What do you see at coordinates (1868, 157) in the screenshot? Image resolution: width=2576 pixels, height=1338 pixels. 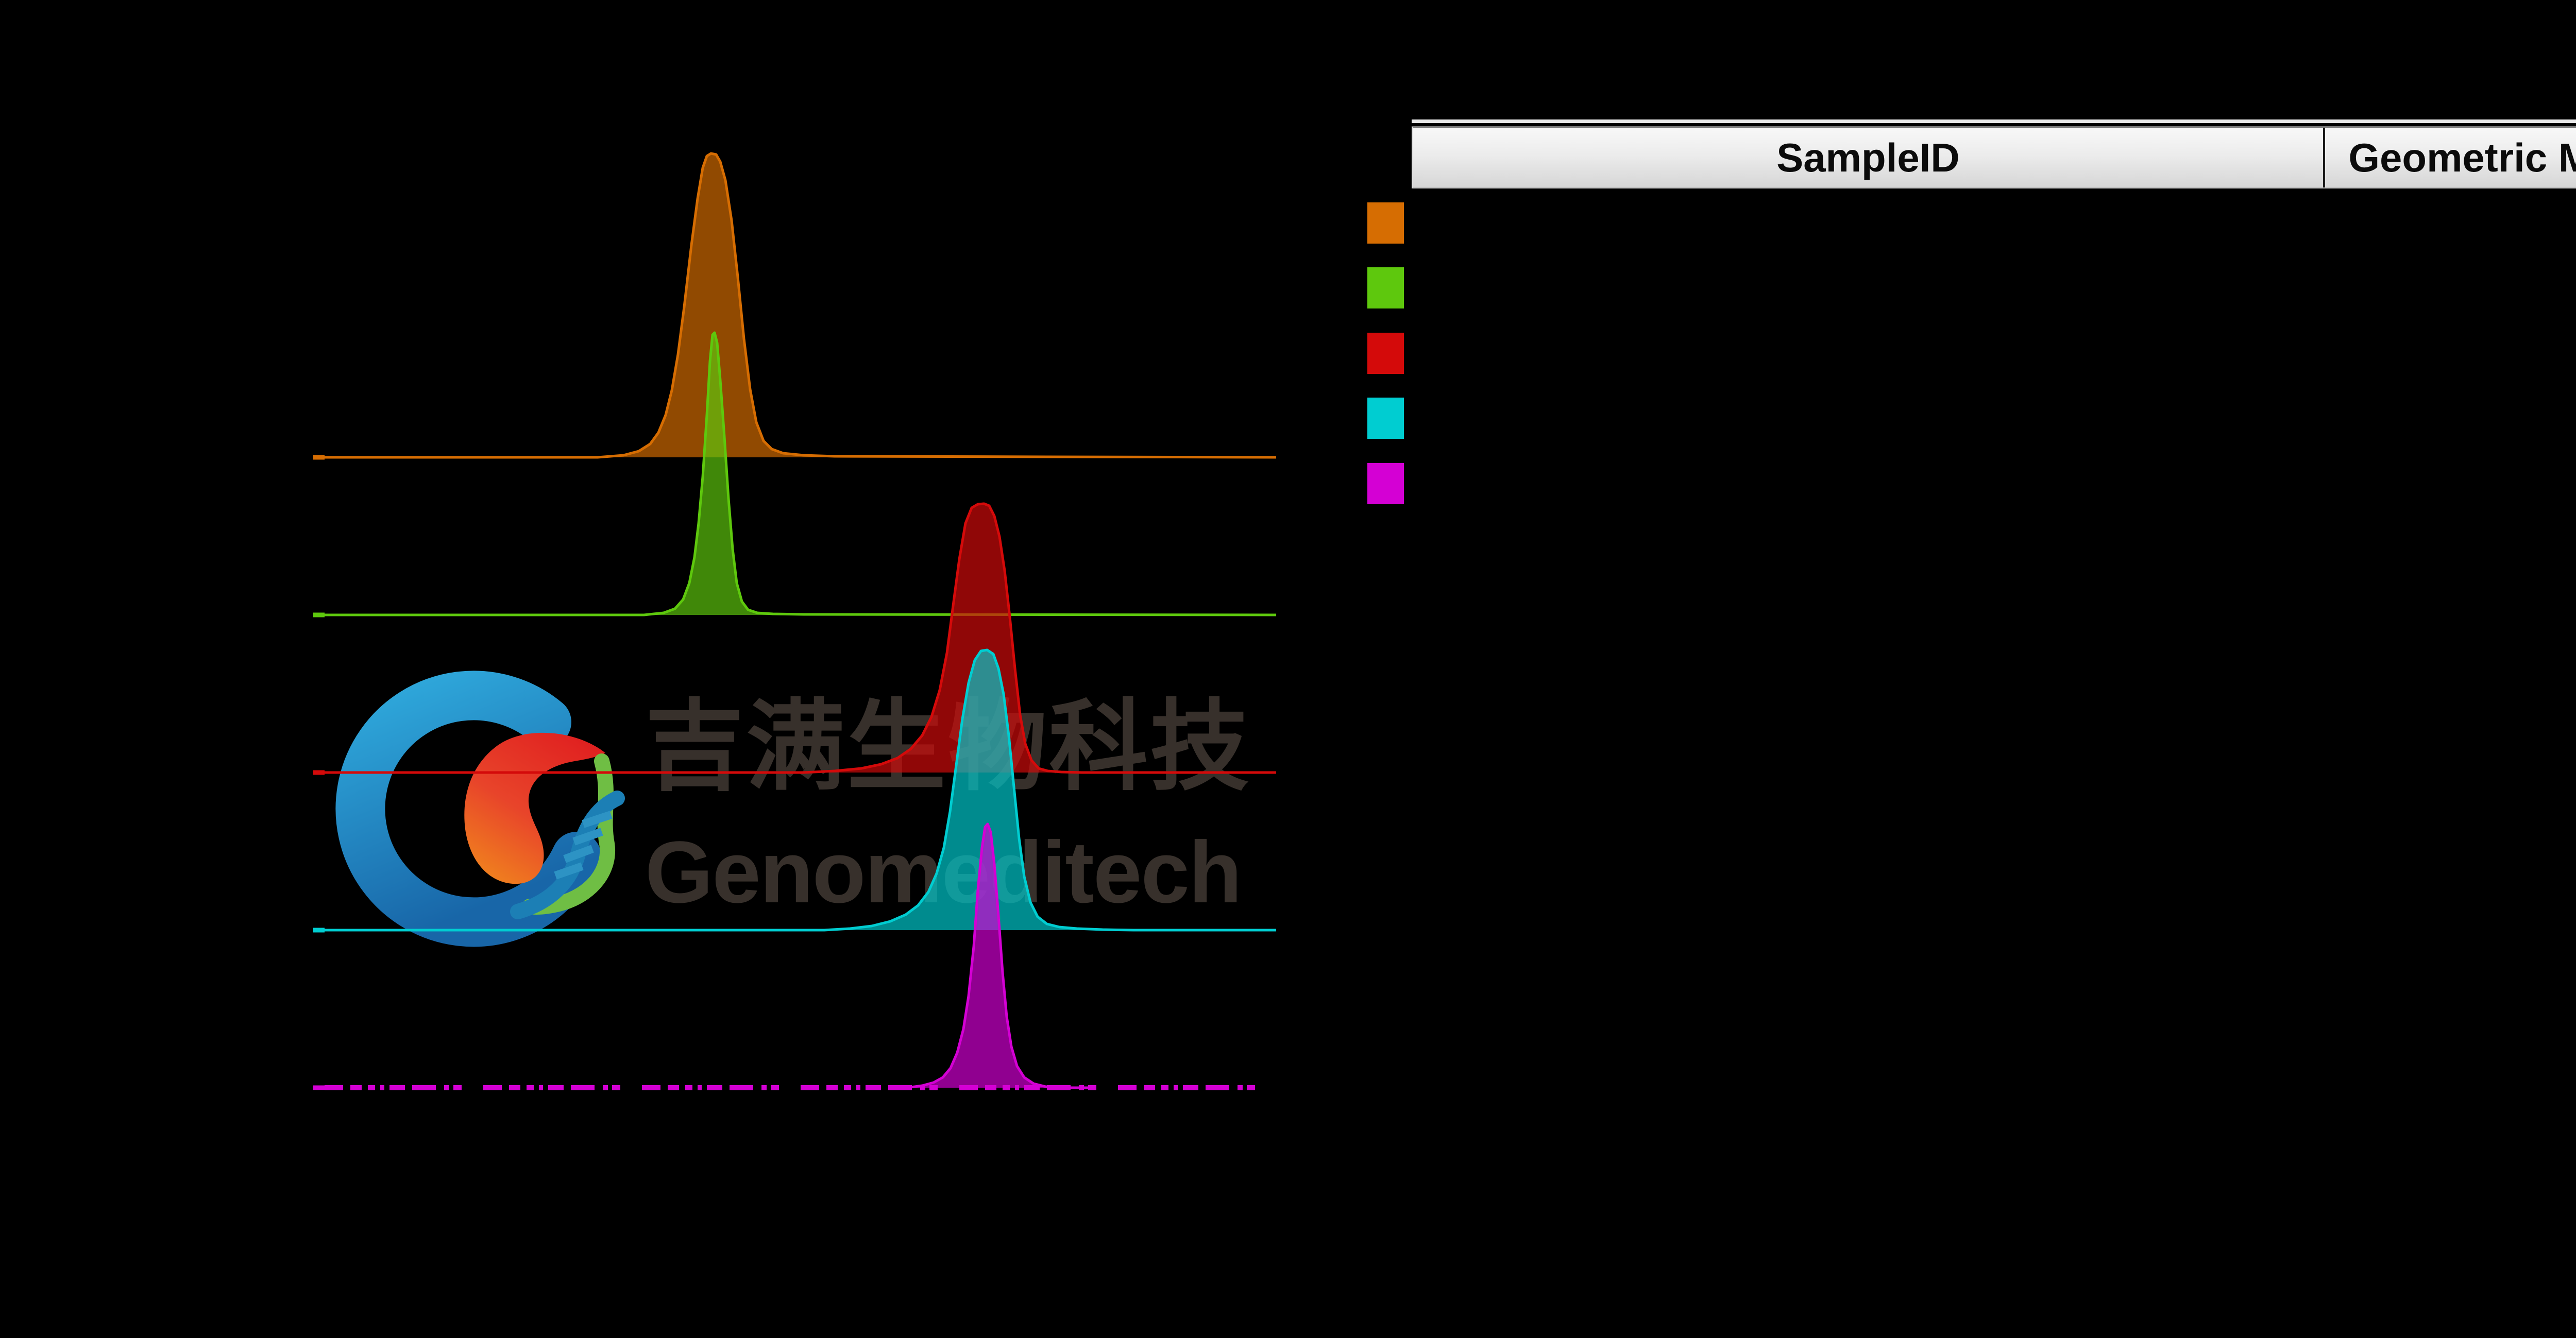 I see `column-header-sampleid: SampleID` at bounding box center [1868, 157].